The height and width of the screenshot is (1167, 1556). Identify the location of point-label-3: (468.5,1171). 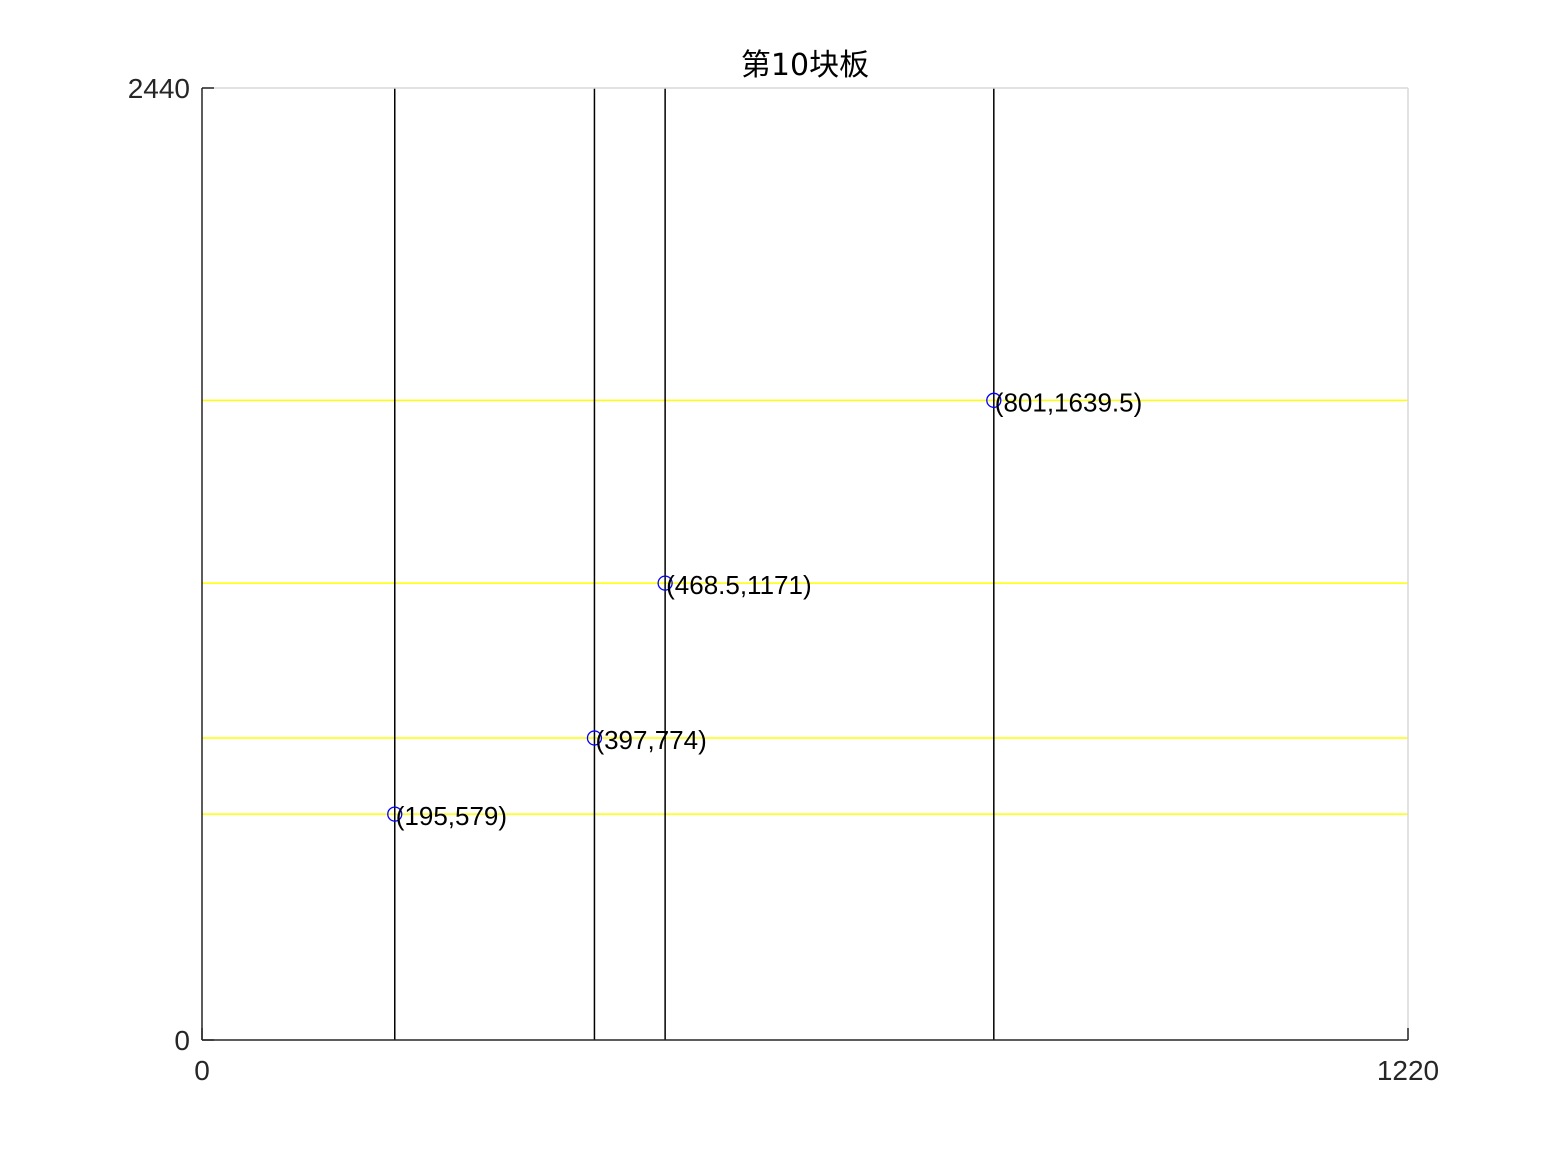
(739, 585).